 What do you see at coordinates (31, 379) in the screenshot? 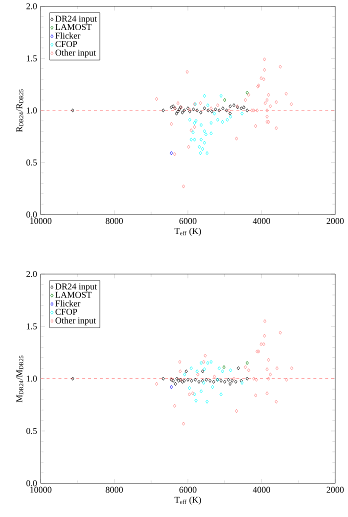
I see `y-tick-label: 1.0` at bounding box center [31, 379].